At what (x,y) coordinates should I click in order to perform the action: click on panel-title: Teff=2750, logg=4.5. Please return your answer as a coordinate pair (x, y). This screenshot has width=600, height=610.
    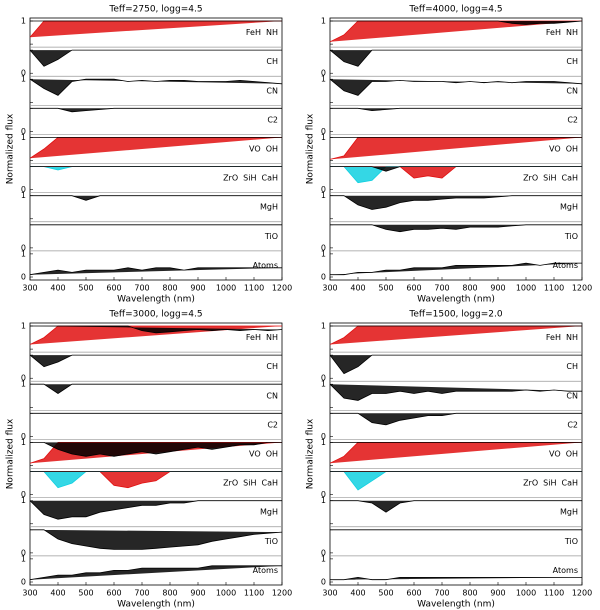
    Looking at the image, I should click on (155, 10).